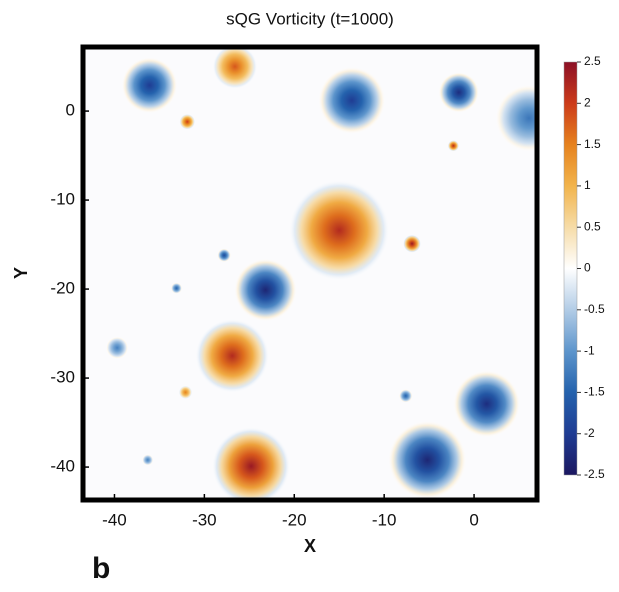 The height and width of the screenshot is (592, 619). Describe the element at coordinates (62, 466) in the screenshot. I see `y-tick-label: -40` at that location.